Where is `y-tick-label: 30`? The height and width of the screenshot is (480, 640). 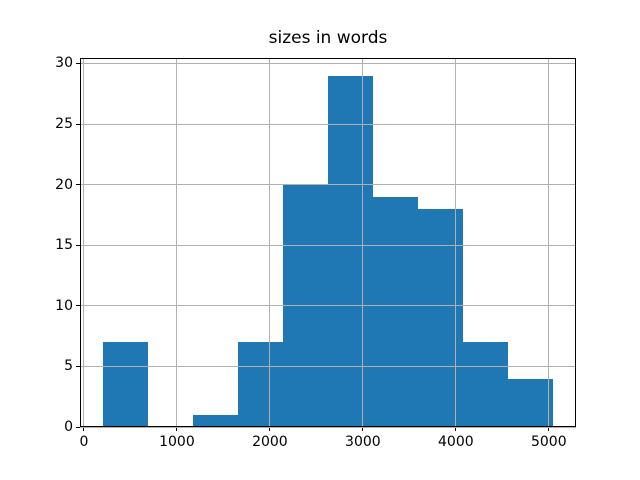 y-tick-label: 30 is located at coordinates (64, 63).